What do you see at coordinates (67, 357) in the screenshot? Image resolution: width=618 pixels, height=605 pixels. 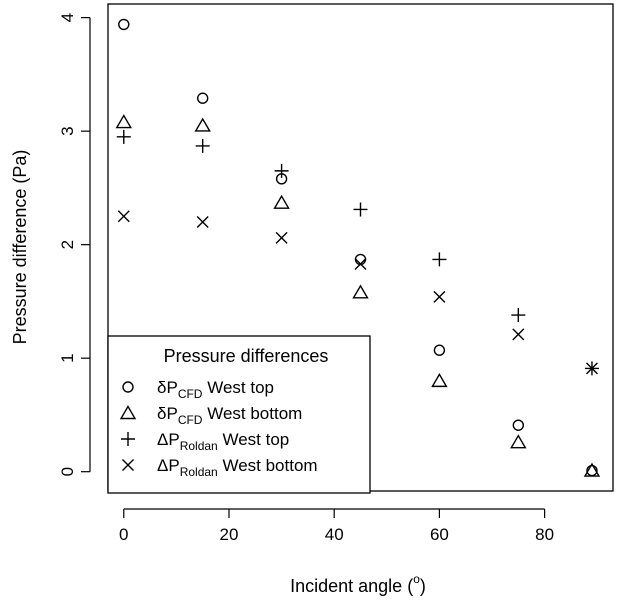 I see `y-tick-label: 1` at bounding box center [67, 357].